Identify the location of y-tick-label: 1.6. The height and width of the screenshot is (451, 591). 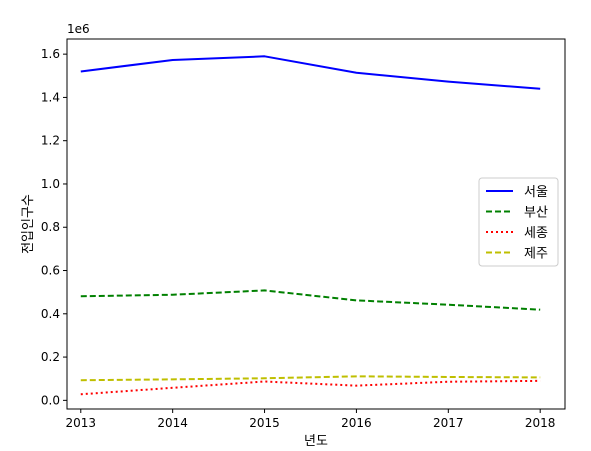
(50, 54).